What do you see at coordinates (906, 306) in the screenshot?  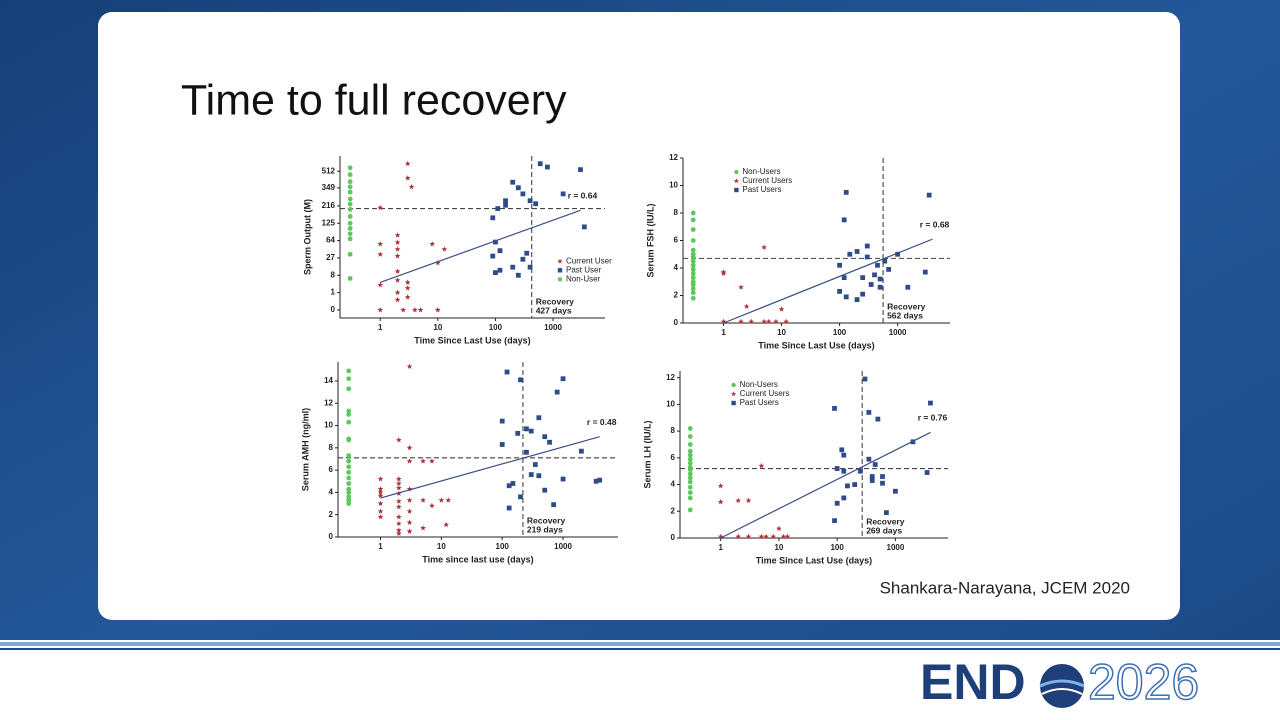 I see `recovery-label: Recovery` at bounding box center [906, 306].